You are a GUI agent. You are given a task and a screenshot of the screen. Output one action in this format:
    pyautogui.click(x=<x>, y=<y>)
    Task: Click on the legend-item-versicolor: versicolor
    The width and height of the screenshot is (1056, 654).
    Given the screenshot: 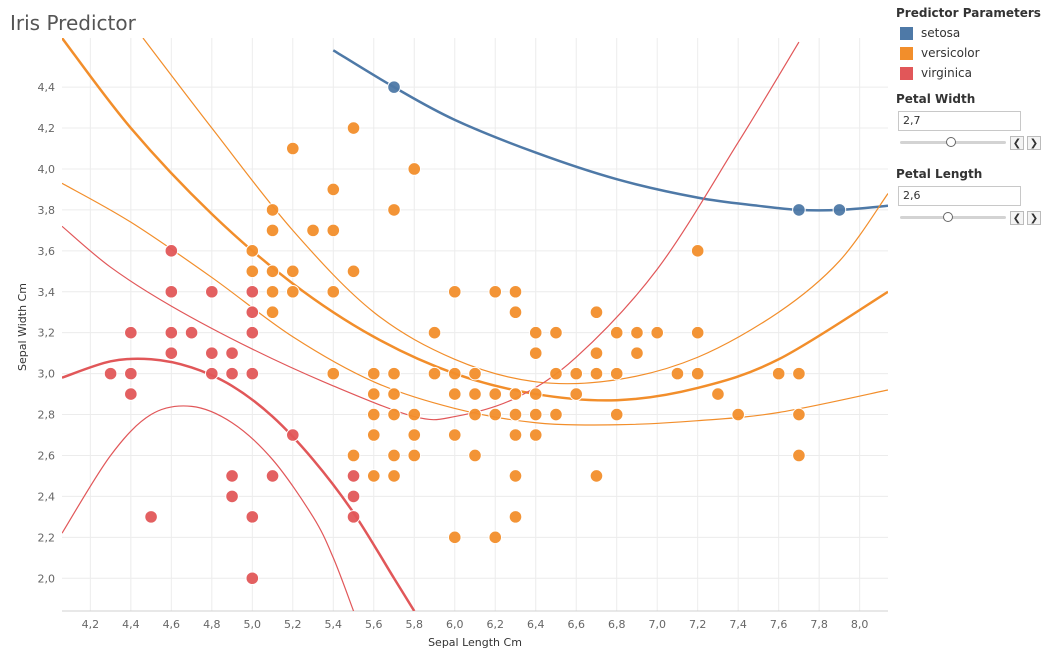 What is the action you would take?
    pyautogui.click(x=940, y=53)
    